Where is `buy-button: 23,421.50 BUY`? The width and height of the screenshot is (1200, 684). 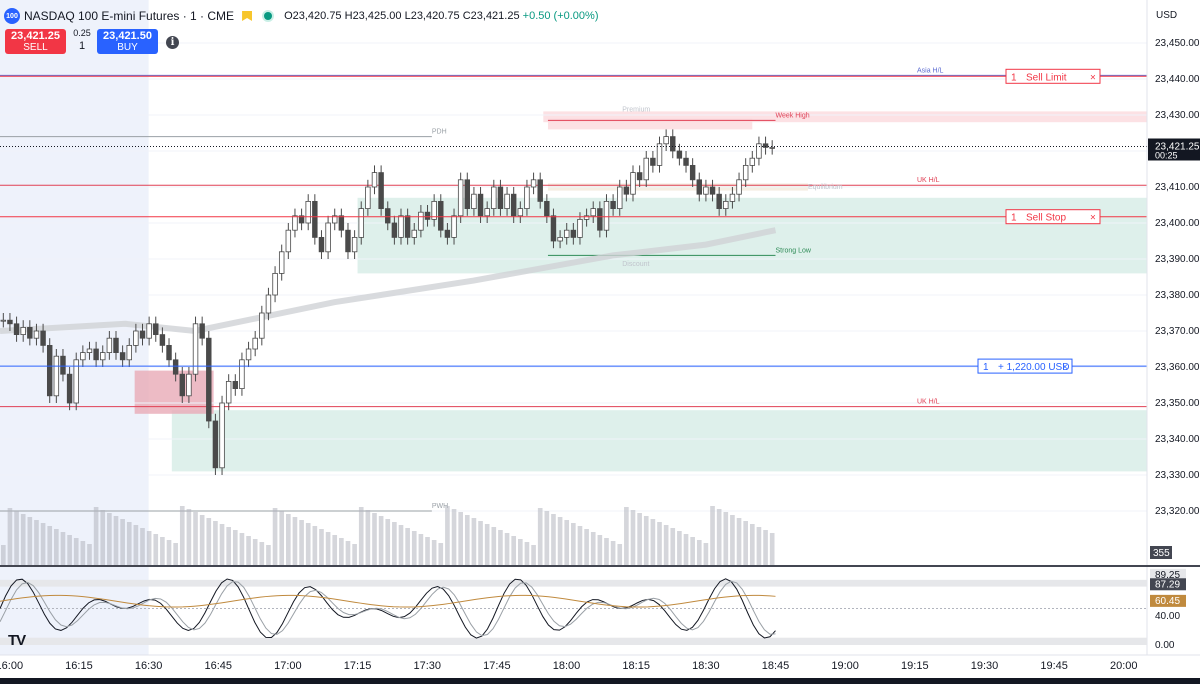
buy-button: 23,421.50 BUY is located at coordinates (127, 41).